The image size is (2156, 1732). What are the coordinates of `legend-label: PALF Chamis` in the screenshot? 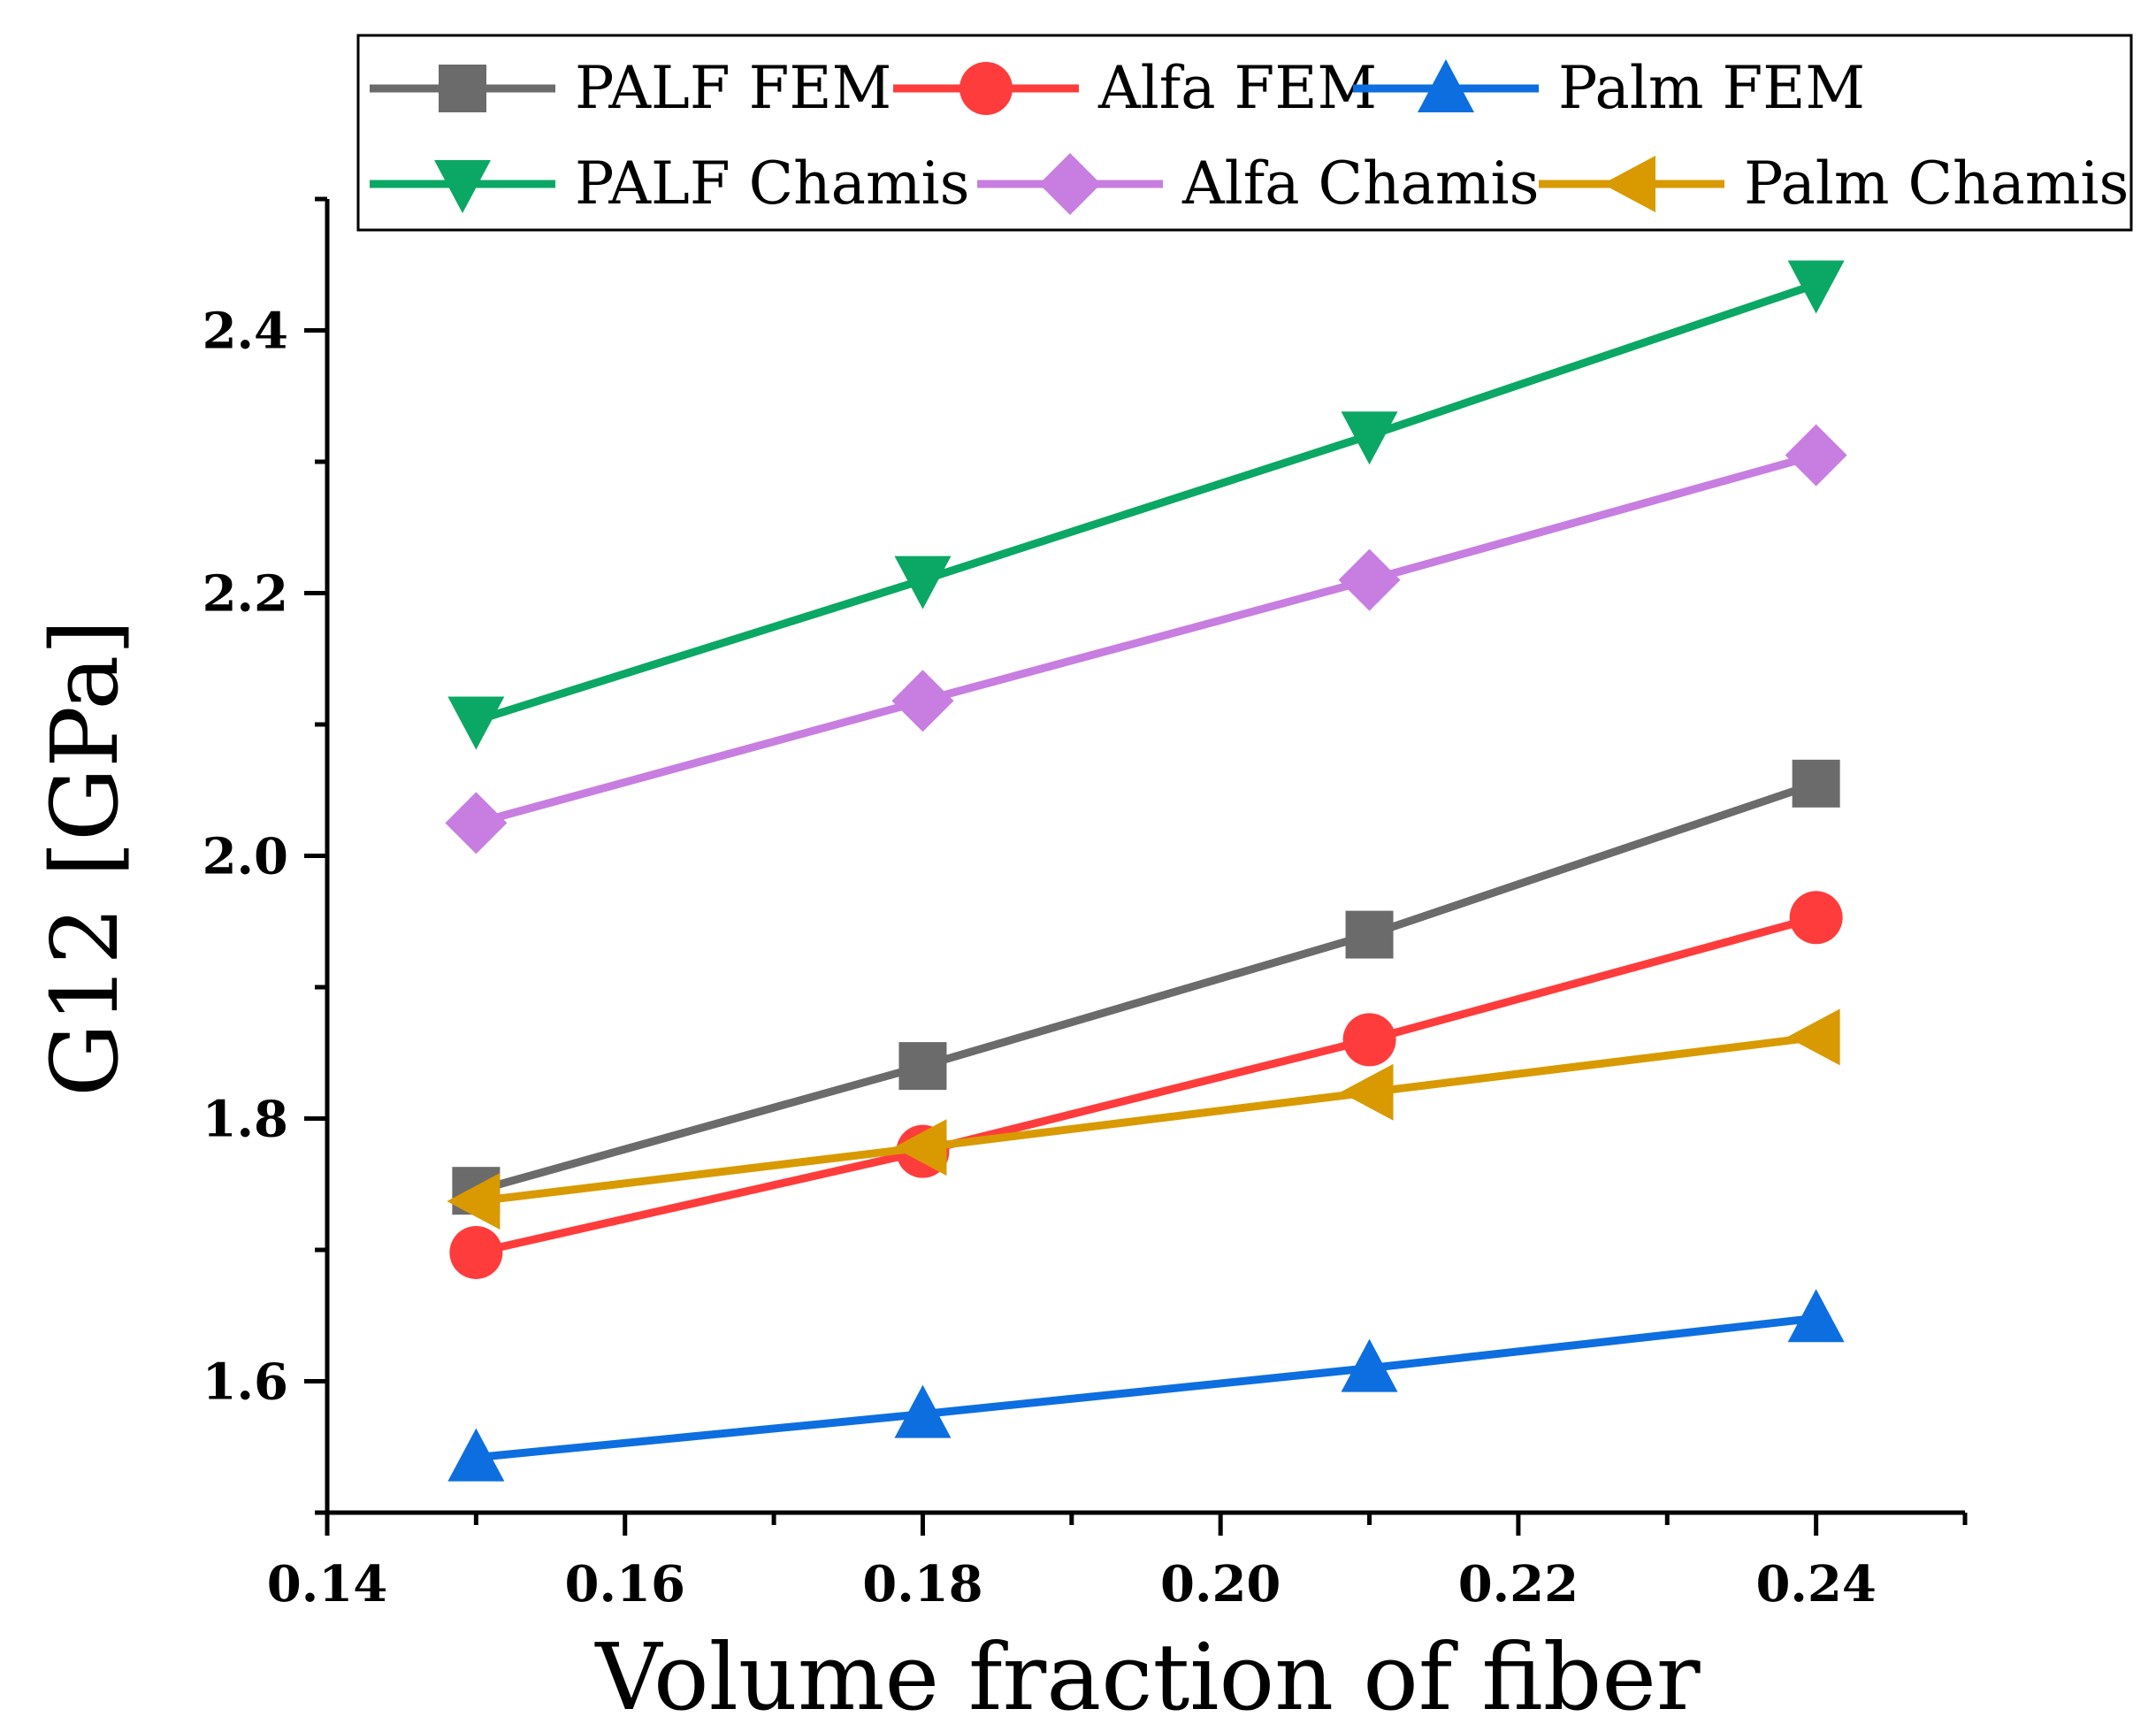 It's located at (772, 183).